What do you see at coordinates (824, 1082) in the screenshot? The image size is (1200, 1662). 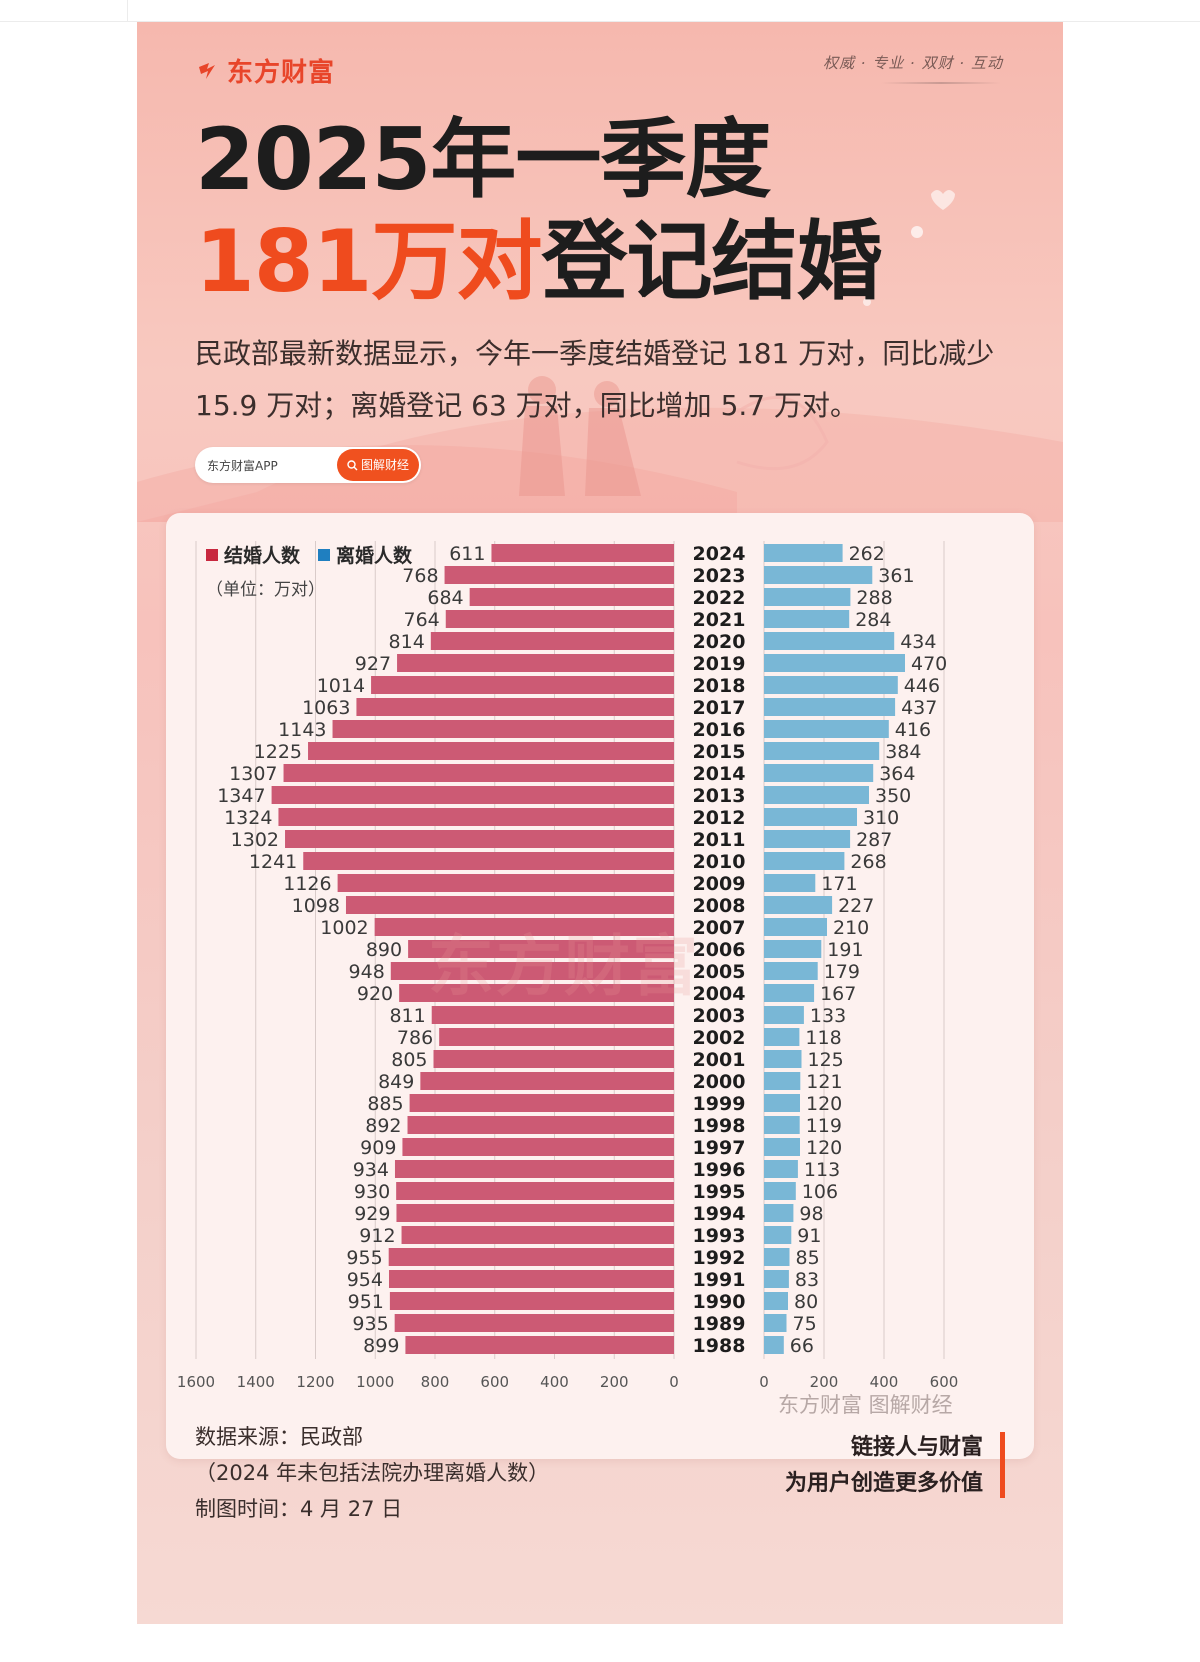 I see `divorce-value-label: 121` at bounding box center [824, 1082].